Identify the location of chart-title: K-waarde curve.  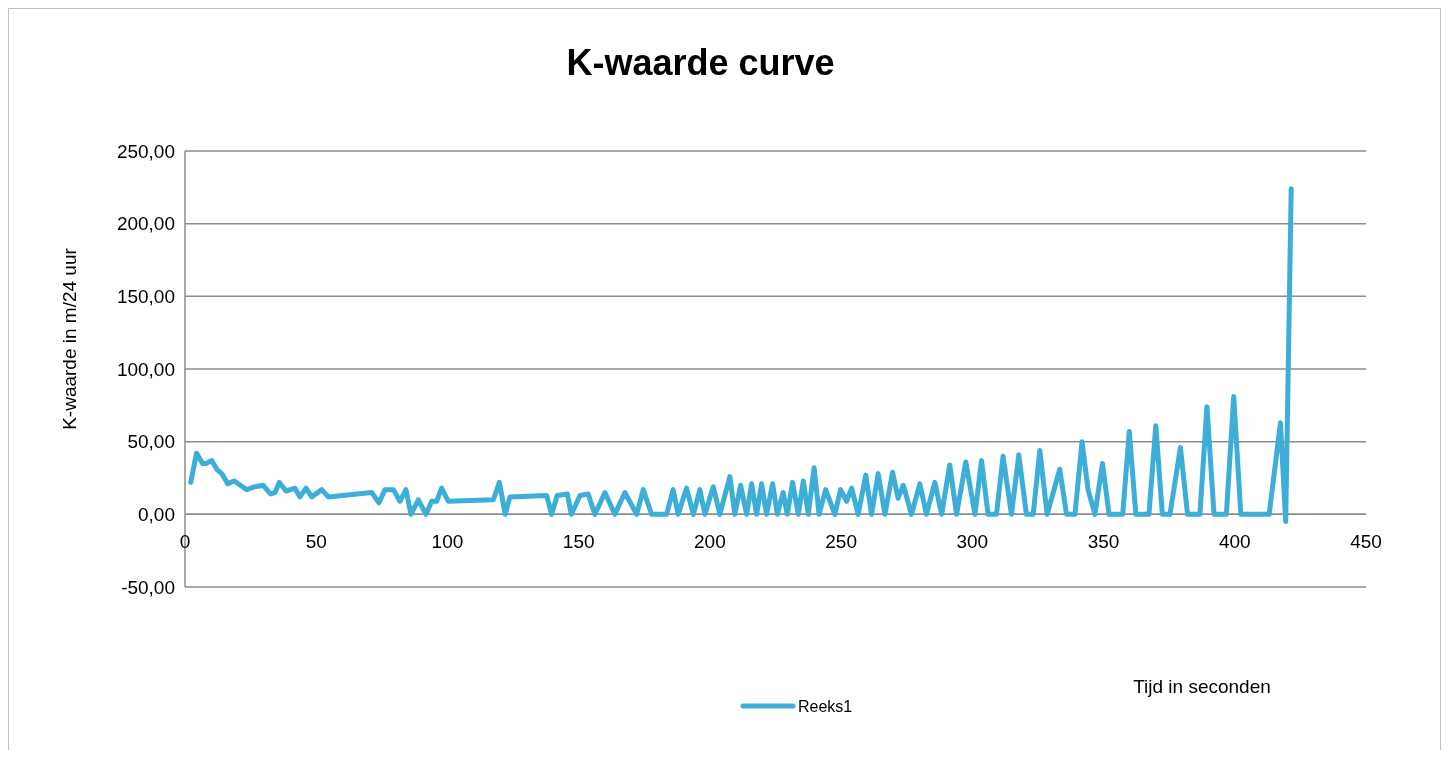
(700, 62).